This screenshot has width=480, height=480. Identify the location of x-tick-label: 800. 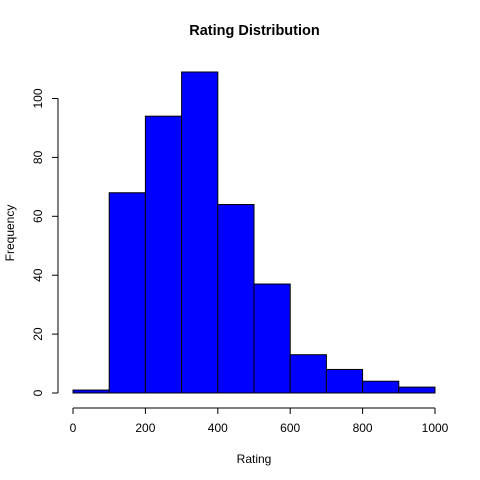
(363, 428).